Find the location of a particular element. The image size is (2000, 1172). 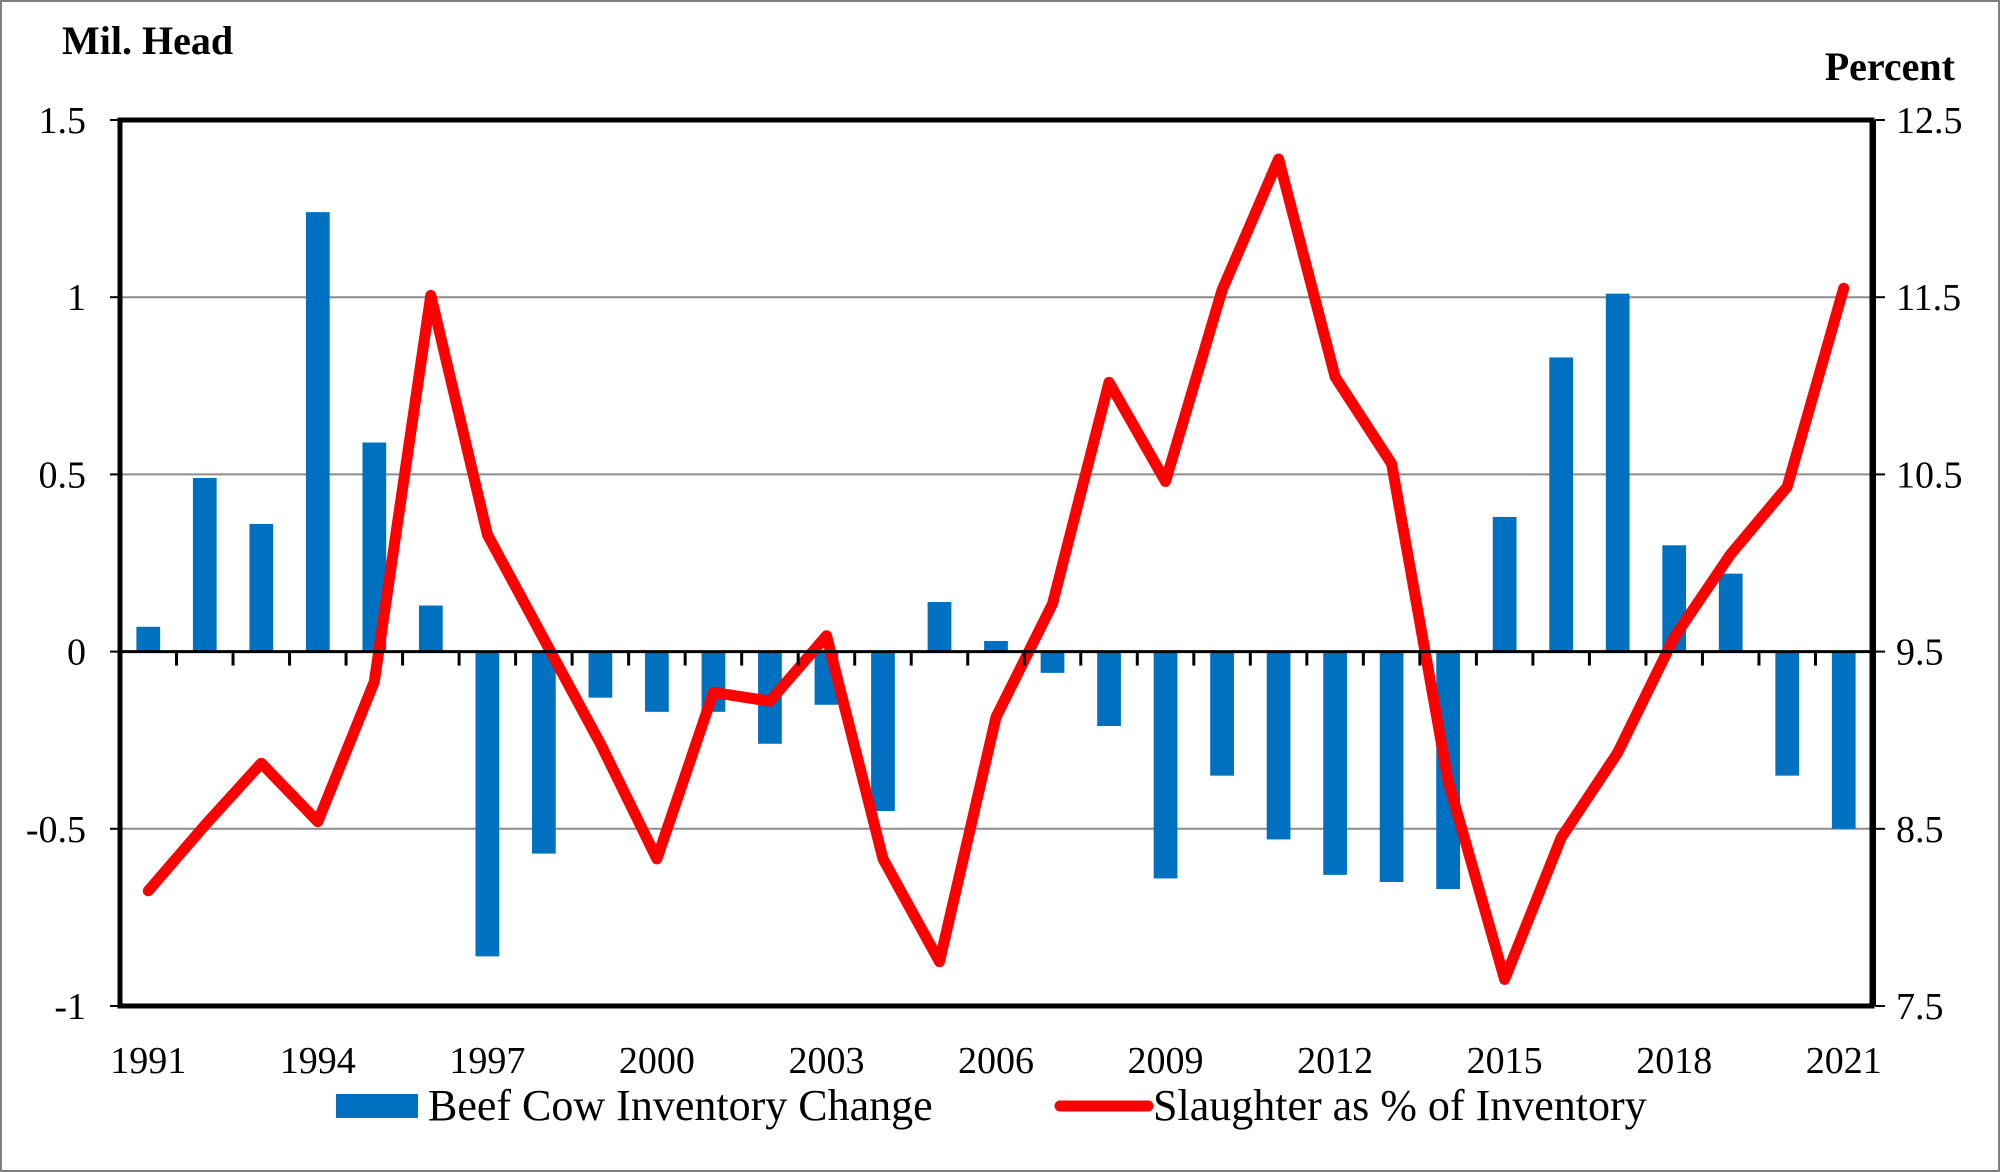

left-axis-label: Mil. Head is located at coordinates (147, 40).